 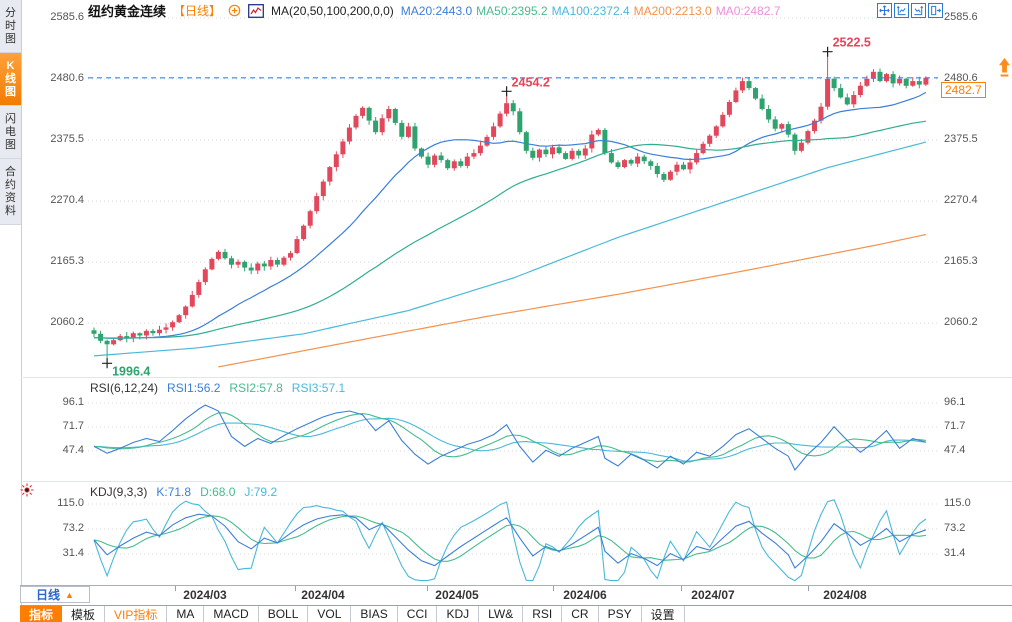 What do you see at coordinates (935, 10) in the screenshot?
I see `exit-chart-icon` at bounding box center [935, 10].